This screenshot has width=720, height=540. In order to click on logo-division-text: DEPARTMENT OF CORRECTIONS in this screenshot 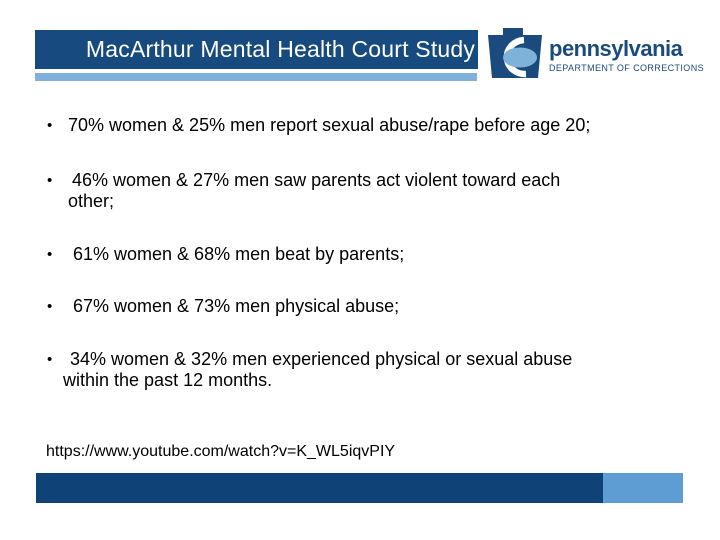, I will do `click(627, 68)`.